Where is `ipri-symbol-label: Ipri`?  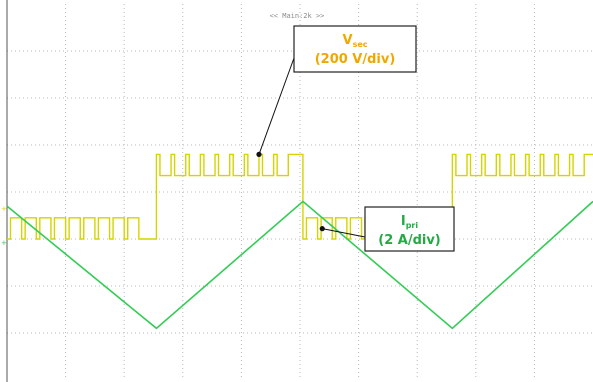 ipri-symbol-label: Ipri is located at coordinates (410, 222).